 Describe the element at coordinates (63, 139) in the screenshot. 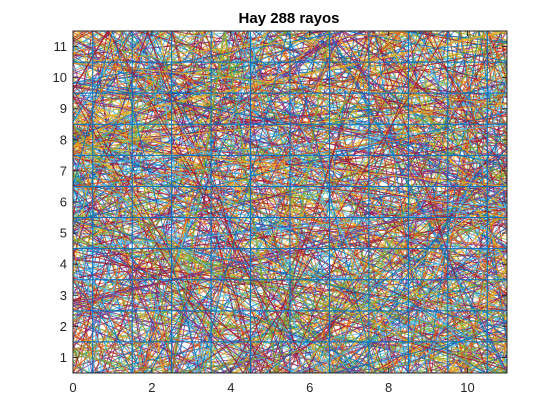

I see `y-tick-label: 8` at that location.